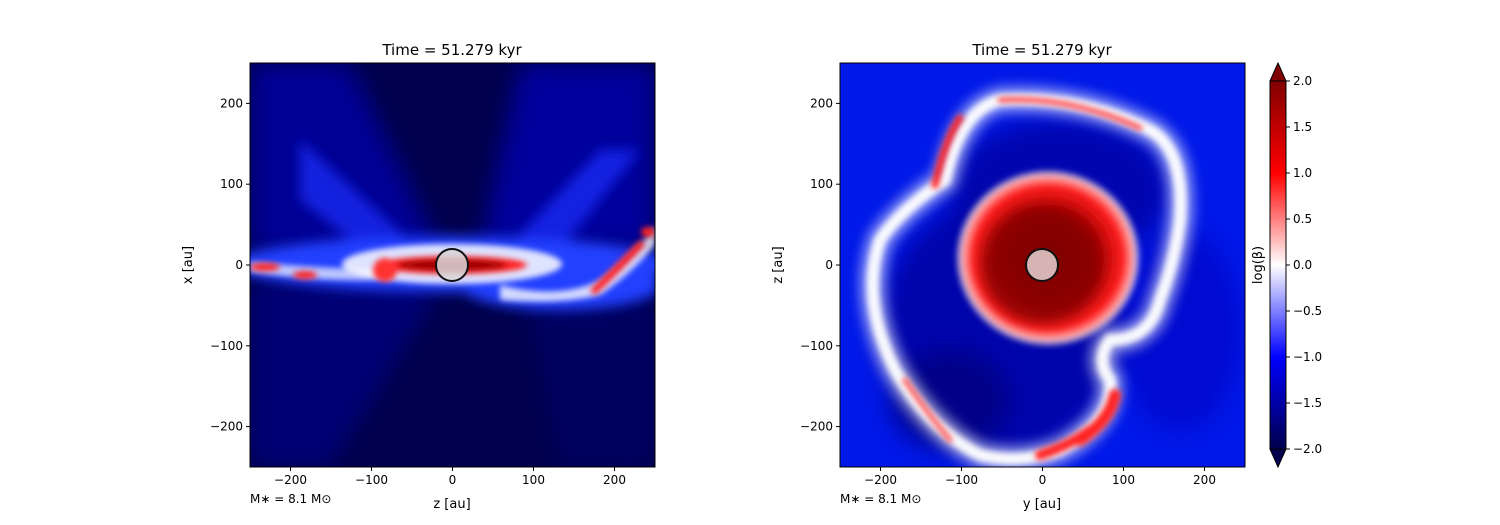 This screenshot has height=525, width=1500. What do you see at coordinates (778, 264) in the screenshot?
I see `panel-right-ylabel: z [au]` at bounding box center [778, 264].